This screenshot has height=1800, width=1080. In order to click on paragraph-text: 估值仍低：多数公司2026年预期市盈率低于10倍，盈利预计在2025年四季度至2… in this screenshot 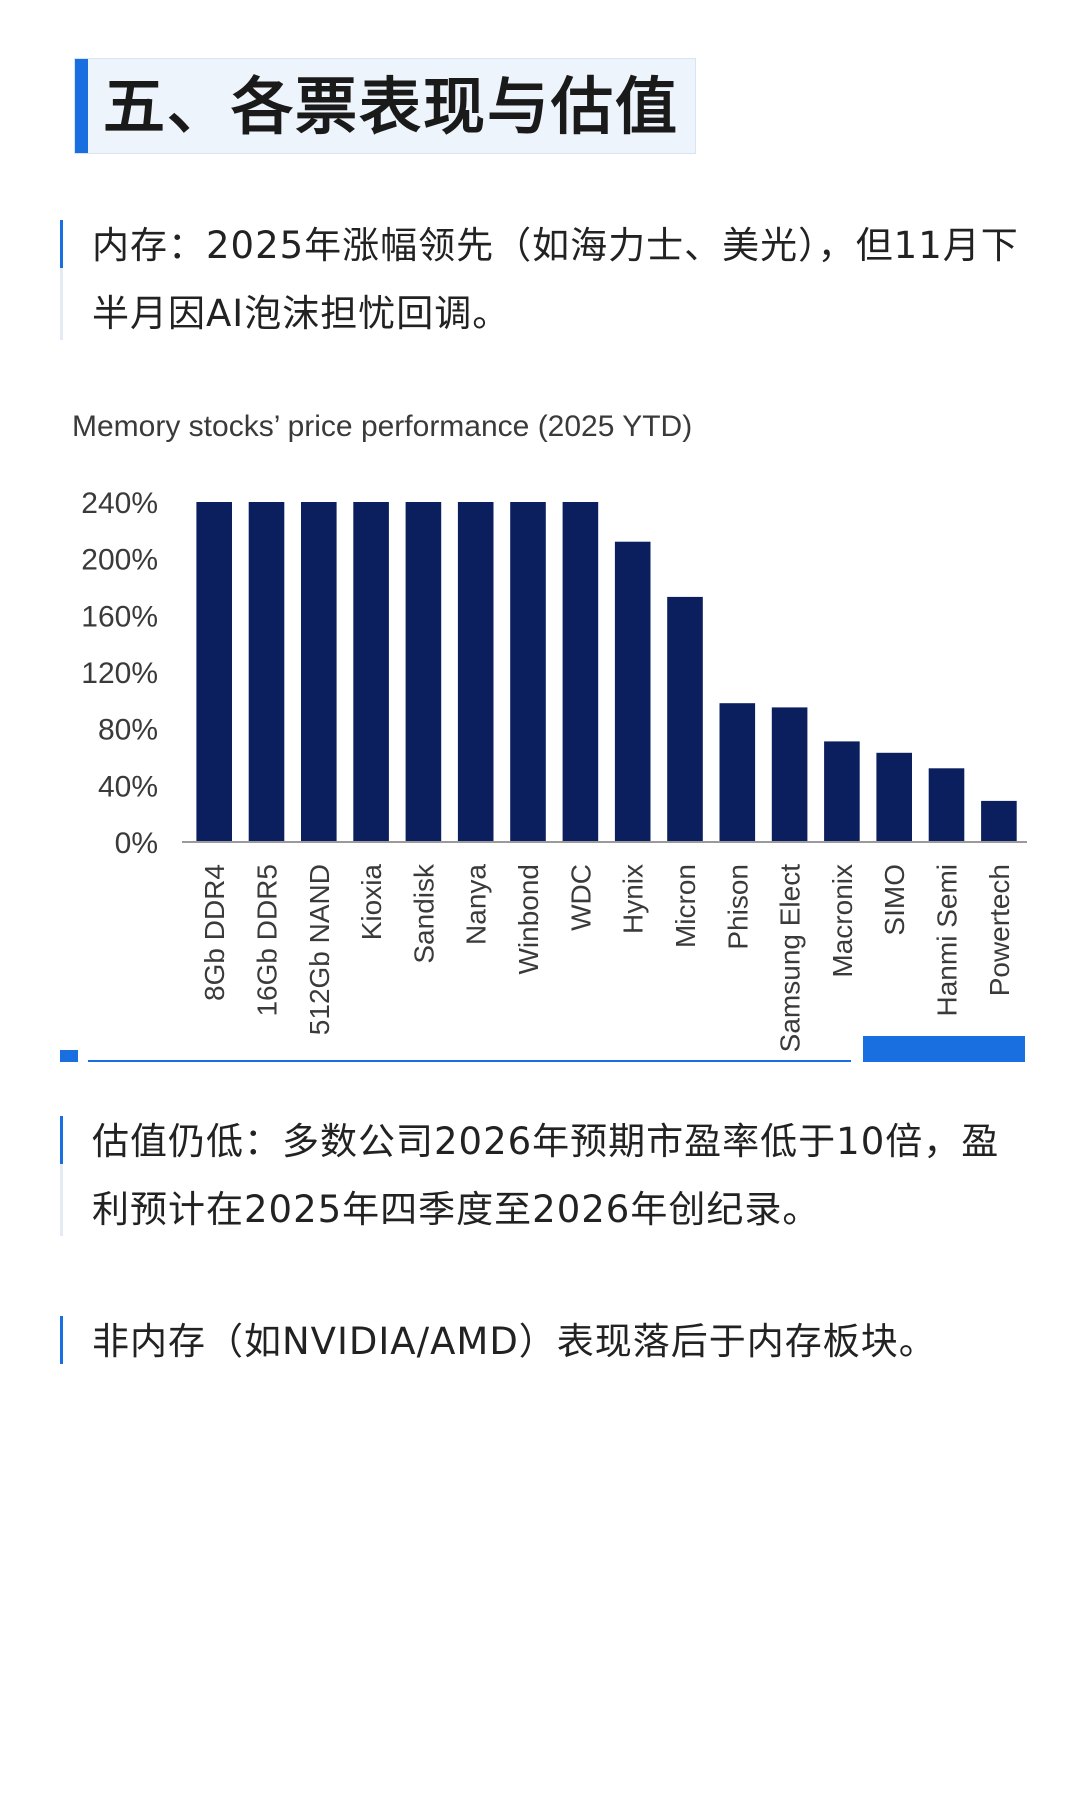, I will do `click(546, 1175)`.